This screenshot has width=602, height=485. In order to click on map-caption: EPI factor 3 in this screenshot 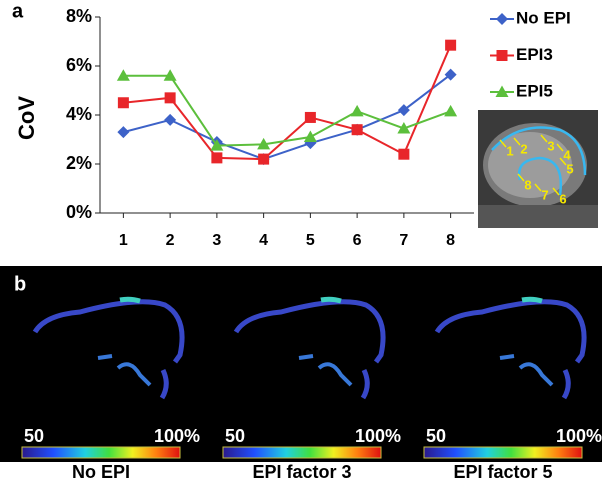, I will do `click(301, 472)`.